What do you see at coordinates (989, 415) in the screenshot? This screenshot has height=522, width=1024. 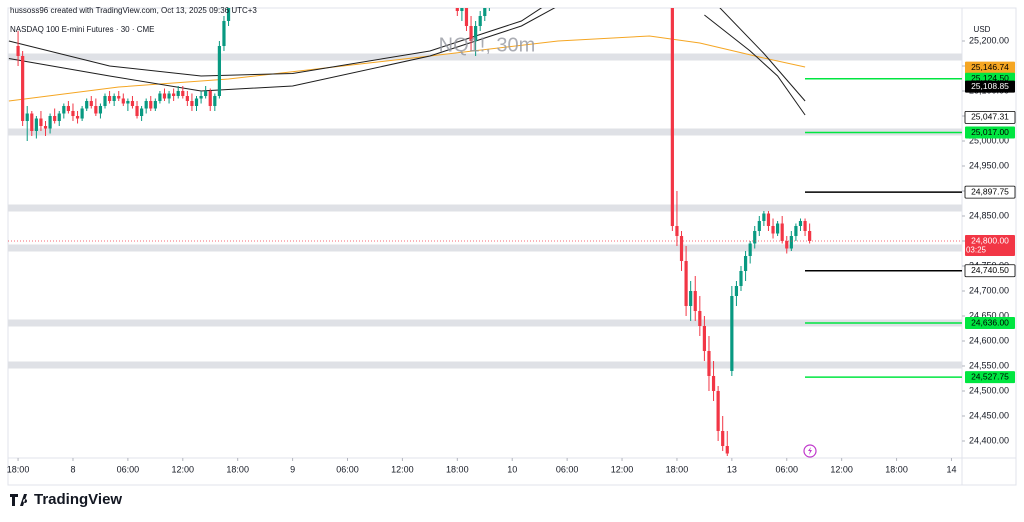 I see `y-tick-label: 24,450.00` at bounding box center [989, 415].